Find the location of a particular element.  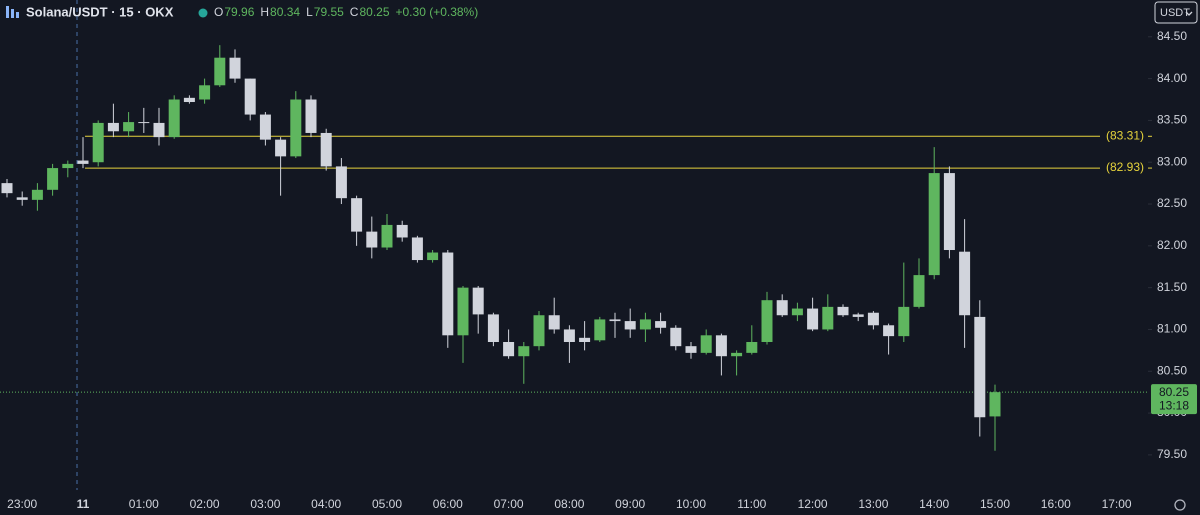

x-tick-label: 13:00 is located at coordinates (873, 504).